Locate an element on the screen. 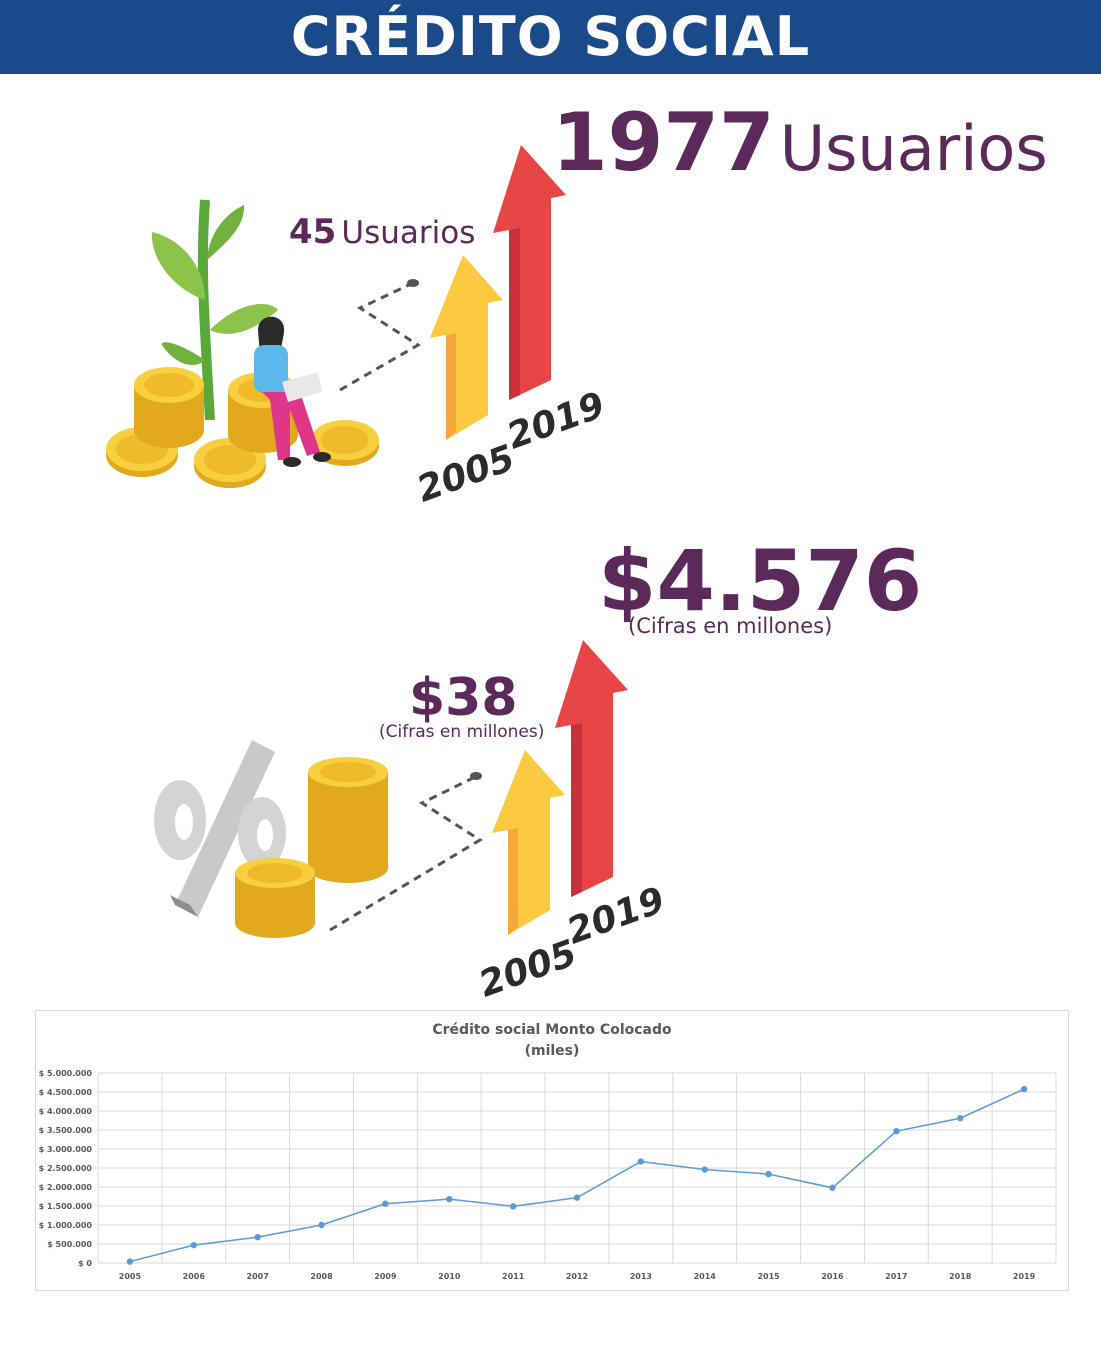 The width and height of the screenshot is (1101, 1347). amount-illustration: 2005 2019 is located at coordinates (412, 820).